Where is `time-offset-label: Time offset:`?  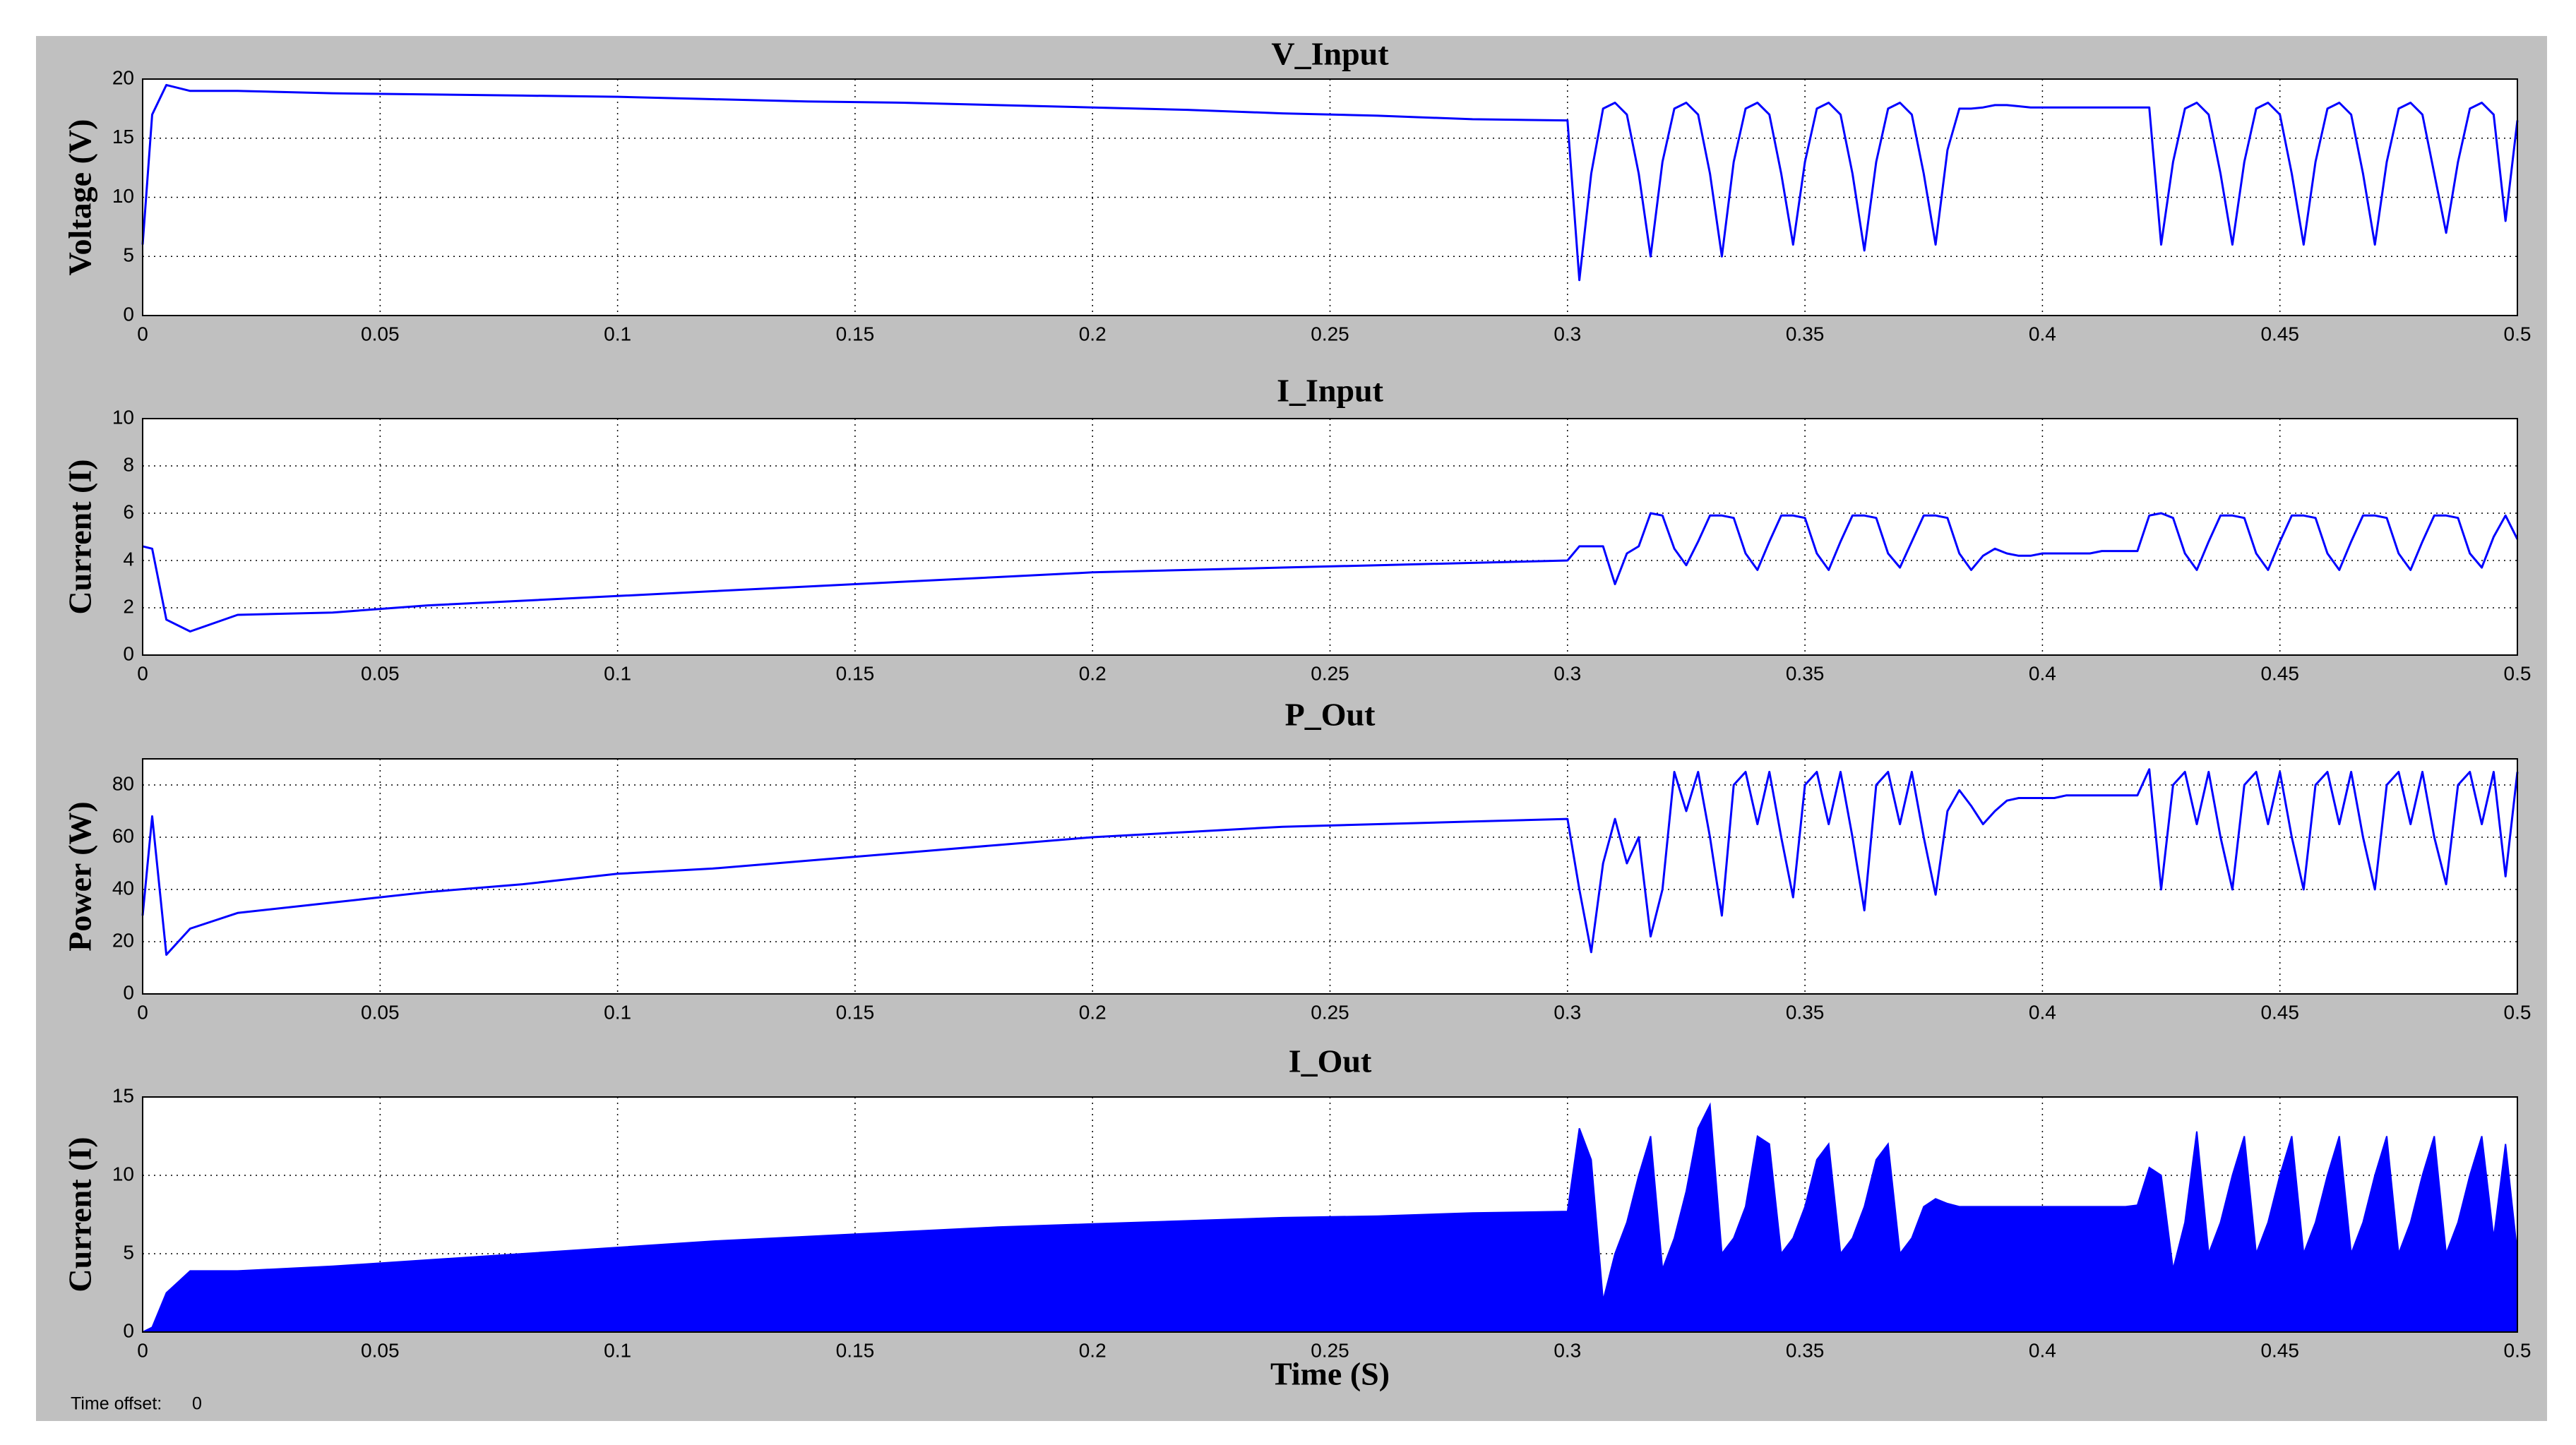
time-offset-label: Time offset: is located at coordinates (116, 1404).